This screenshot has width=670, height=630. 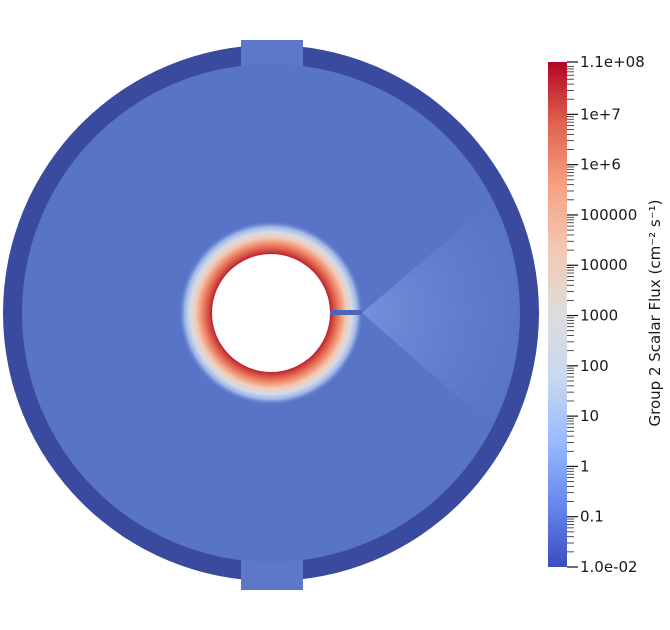 What do you see at coordinates (346, 312) in the screenshot?
I see `source-channel` at bounding box center [346, 312].